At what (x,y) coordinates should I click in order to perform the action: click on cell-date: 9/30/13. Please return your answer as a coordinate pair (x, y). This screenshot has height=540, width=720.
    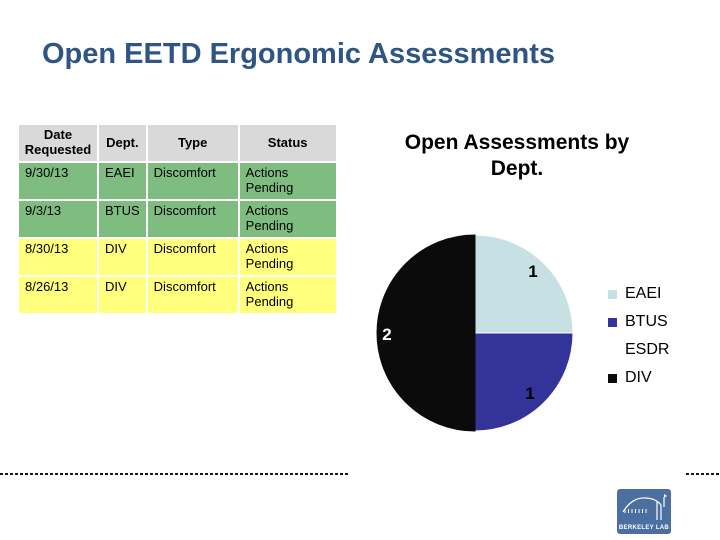
    Looking at the image, I should click on (58, 181).